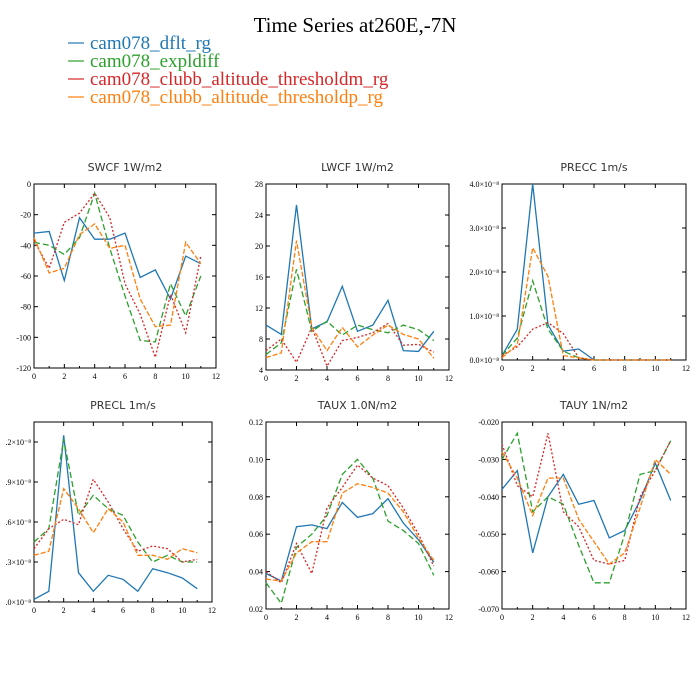 The width and height of the screenshot is (700, 700). I want to click on panel-title: PRECL 1m/s, so click(123, 405).